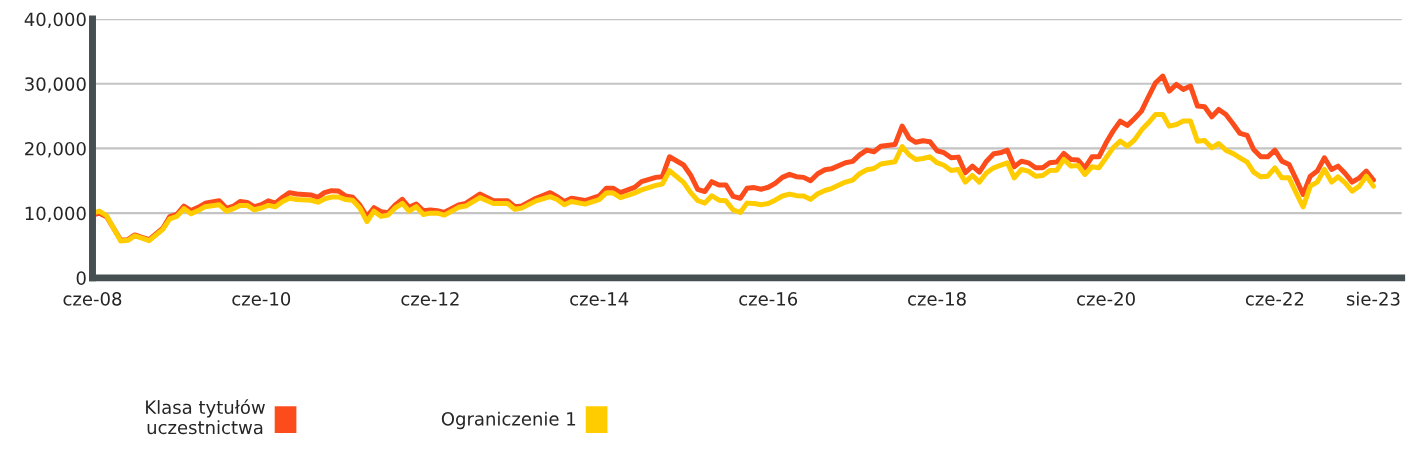 Image resolution: width=1423 pixels, height=454 pixels. What do you see at coordinates (1373, 298) in the screenshot?
I see `x-tick-label: sie-23` at bounding box center [1373, 298].